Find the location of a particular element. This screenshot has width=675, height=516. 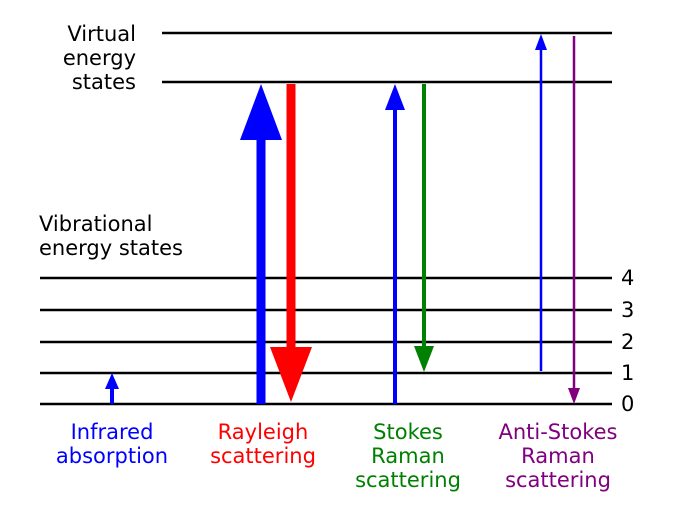

rayleigh-scattering-label: Rayleigh scattering is located at coordinates (263, 444).